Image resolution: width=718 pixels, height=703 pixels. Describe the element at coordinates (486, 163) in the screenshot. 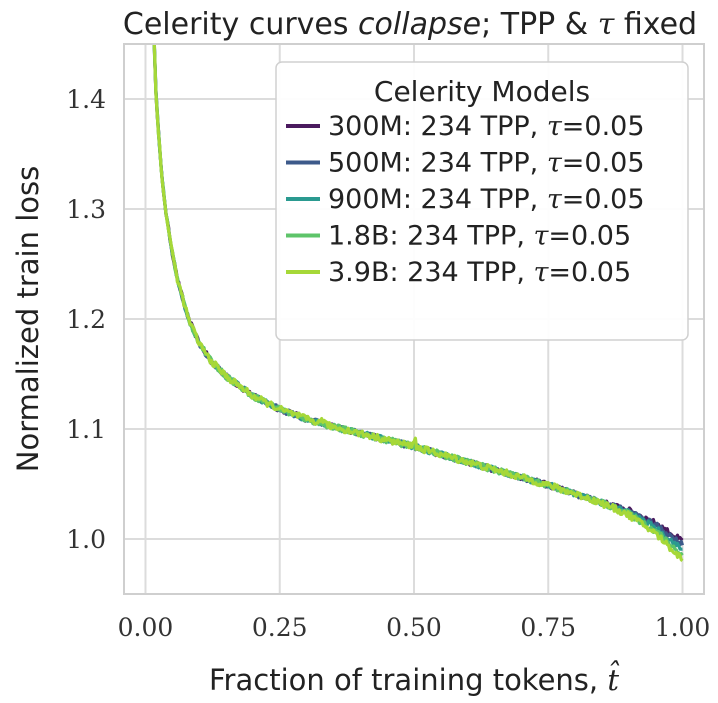

I see `legend-entry-label: 500M: 234 TPP, τ=0.05` at that location.